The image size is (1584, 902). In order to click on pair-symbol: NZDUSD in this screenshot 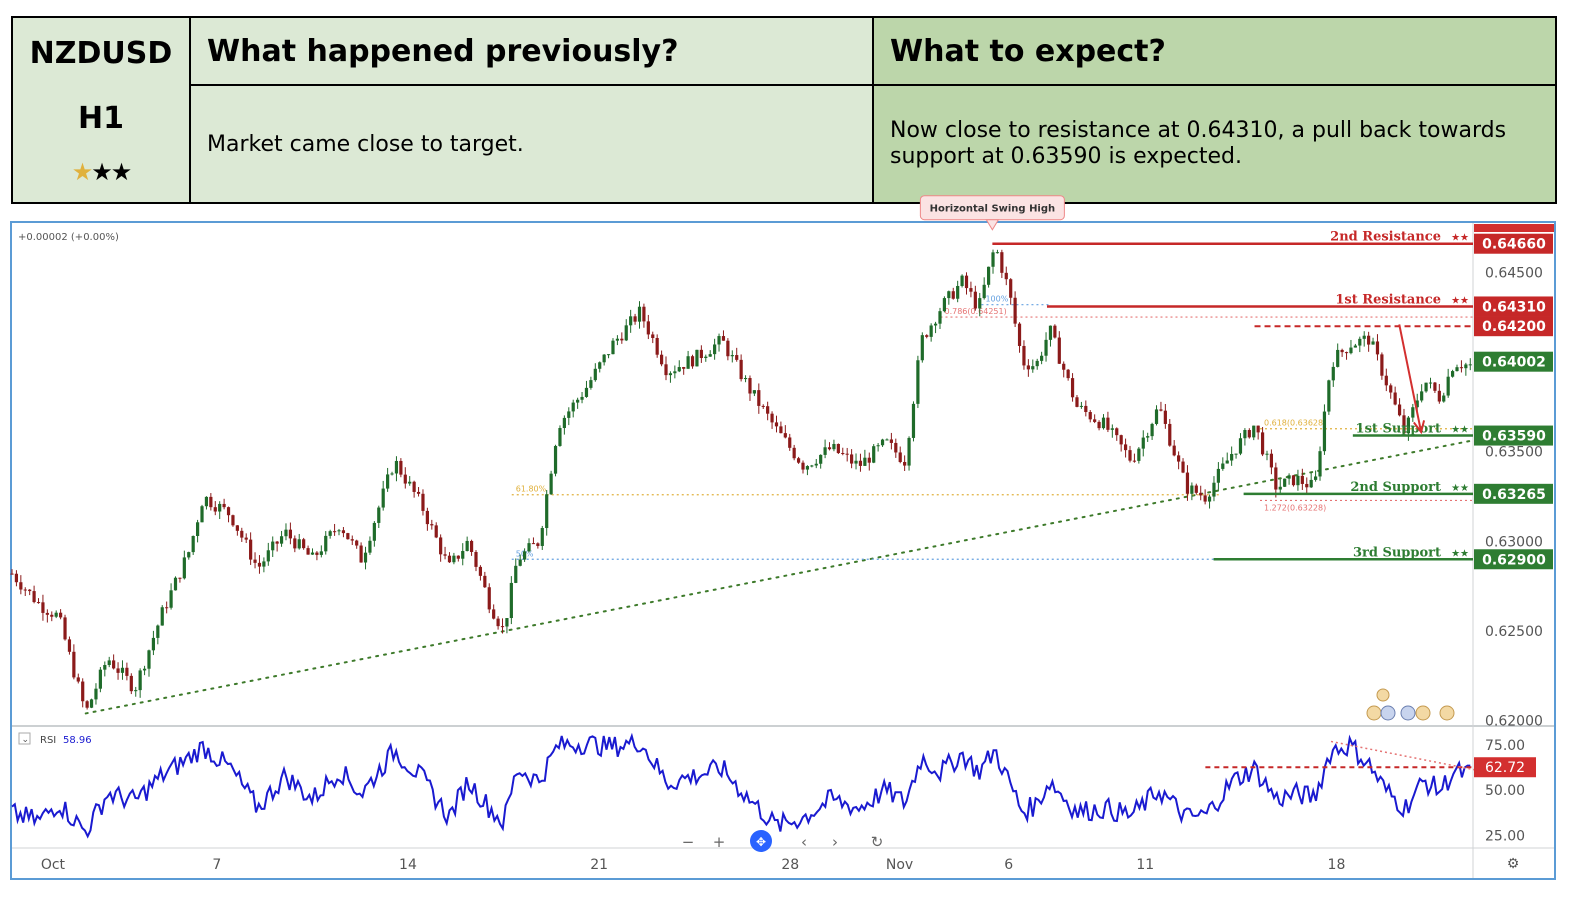, I will do `click(101, 53)`.